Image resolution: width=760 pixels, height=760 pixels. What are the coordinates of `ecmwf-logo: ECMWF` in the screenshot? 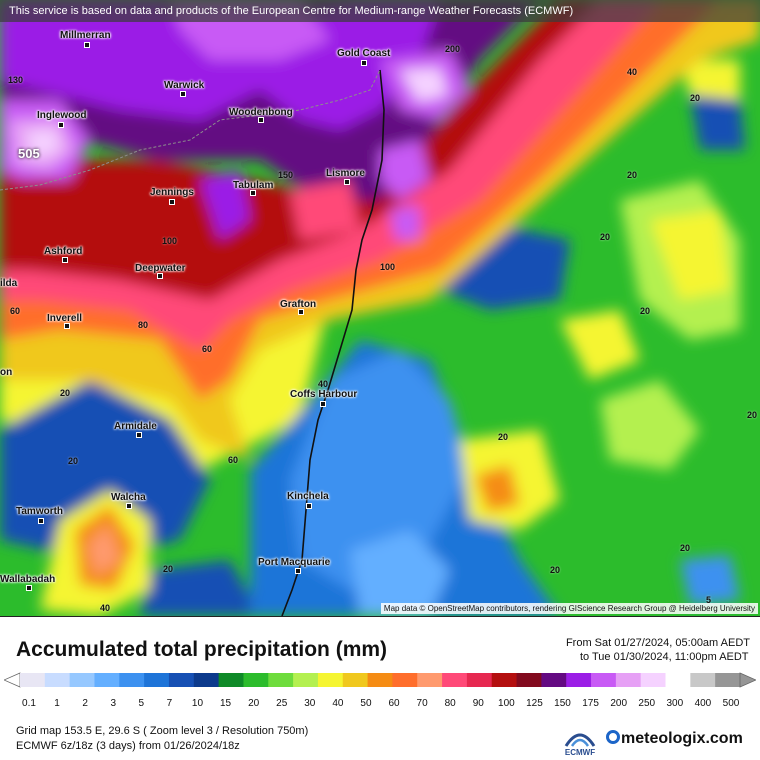 It's located at (580, 744).